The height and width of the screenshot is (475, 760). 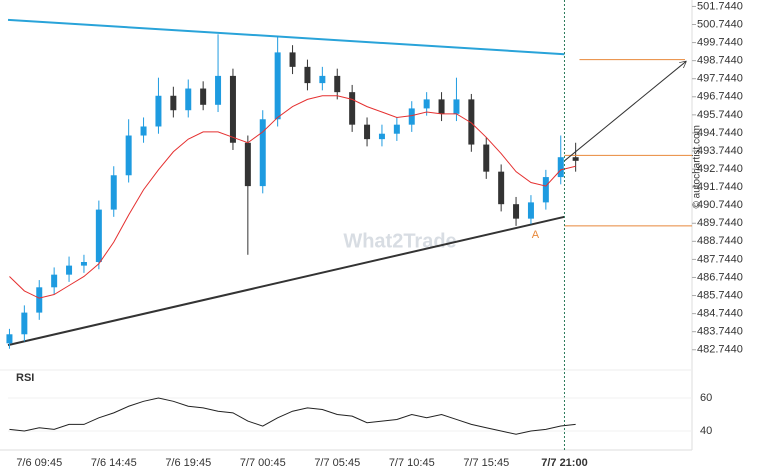 I want to click on y-tick-label: 491.7440, so click(x=720, y=187).